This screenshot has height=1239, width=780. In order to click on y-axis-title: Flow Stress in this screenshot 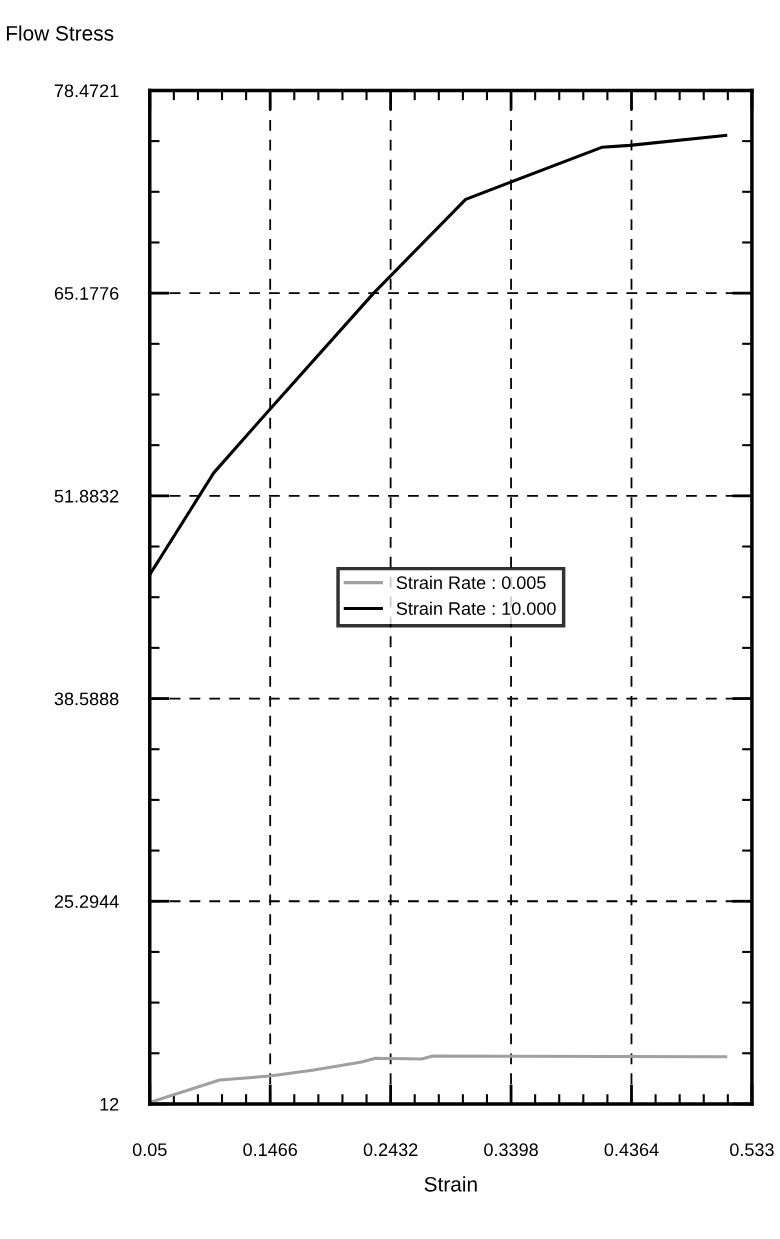, I will do `click(60, 33)`.